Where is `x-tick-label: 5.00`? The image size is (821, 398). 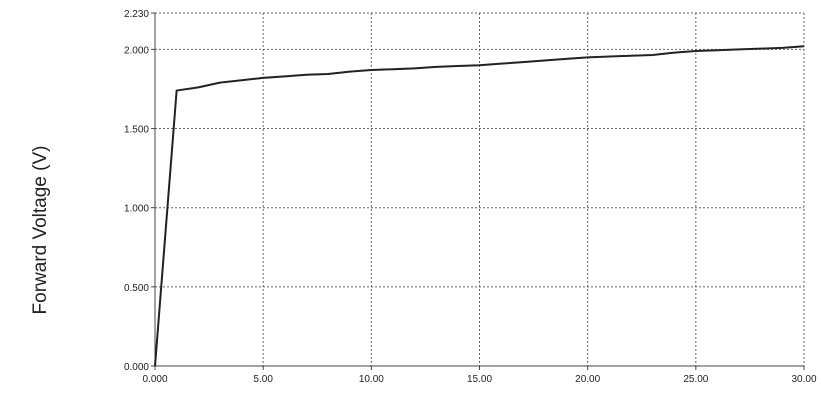
x-tick-label: 5.00 is located at coordinates (263, 379).